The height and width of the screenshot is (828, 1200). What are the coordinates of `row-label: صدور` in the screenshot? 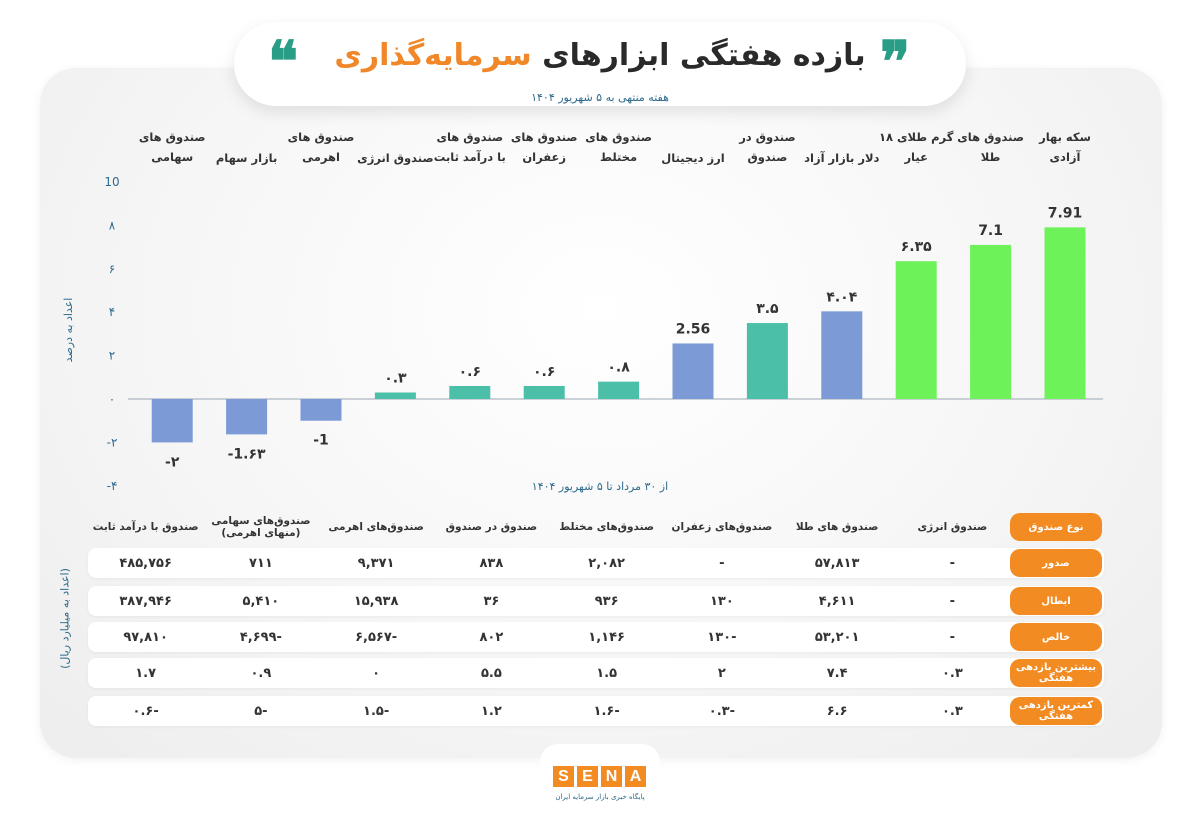 It's located at (1056, 563).